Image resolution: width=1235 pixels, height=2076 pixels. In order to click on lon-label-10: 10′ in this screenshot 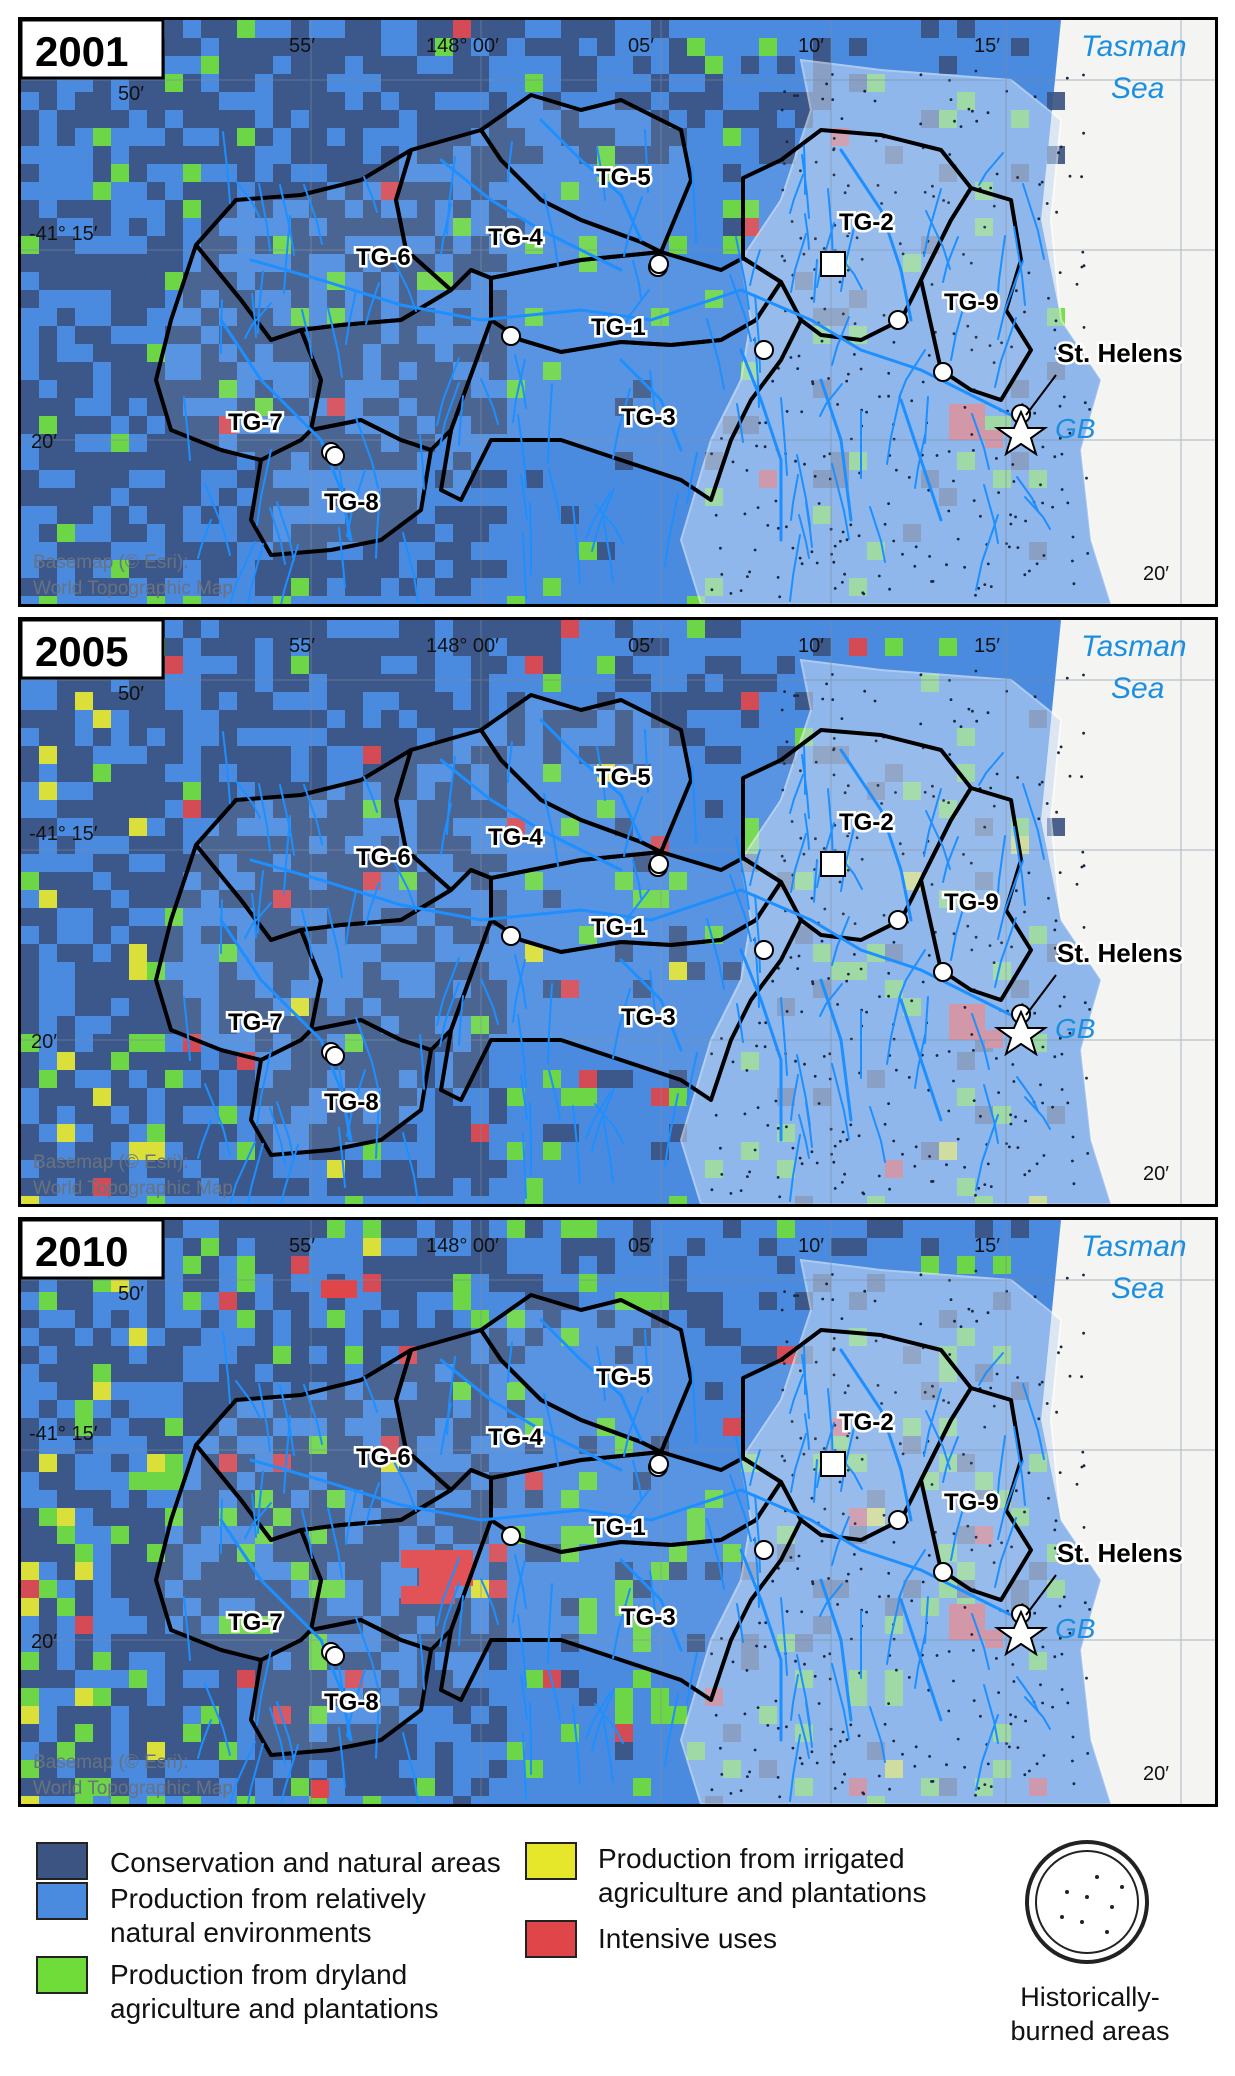, I will do `click(811, 46)`.